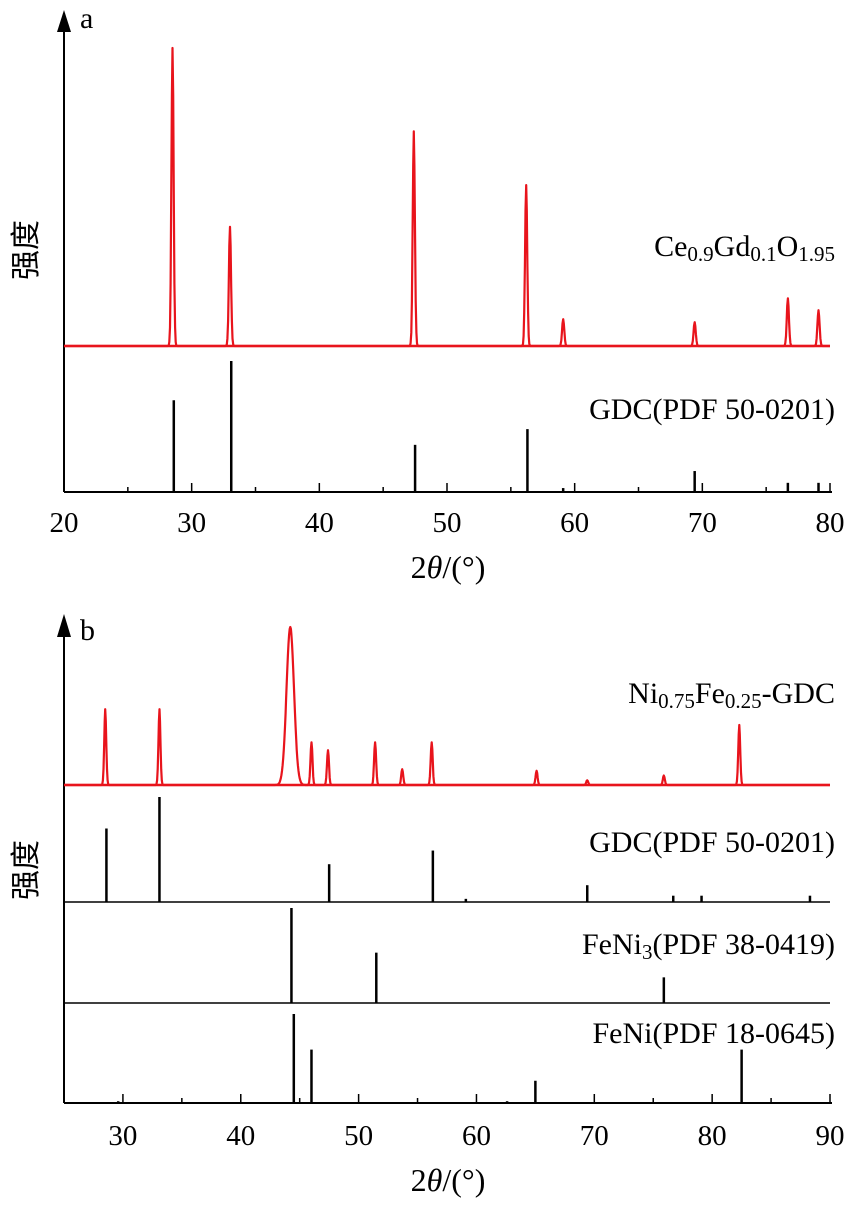 This screenshot has height=1205, width=850. Describe the element at coordinates (708, 946) in the screenshot. I see `panel-b-feni3-label: FeNi3(PDF 38-0419)` at that location.